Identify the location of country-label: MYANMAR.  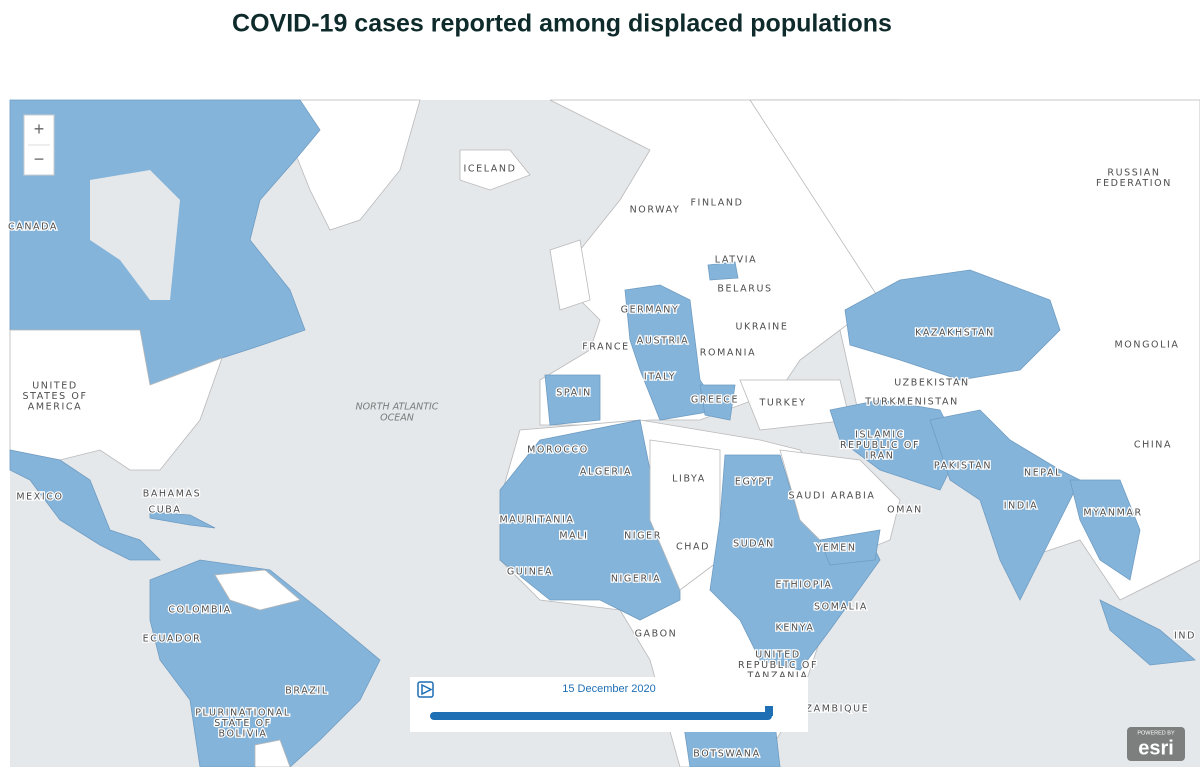
(1112, 513).